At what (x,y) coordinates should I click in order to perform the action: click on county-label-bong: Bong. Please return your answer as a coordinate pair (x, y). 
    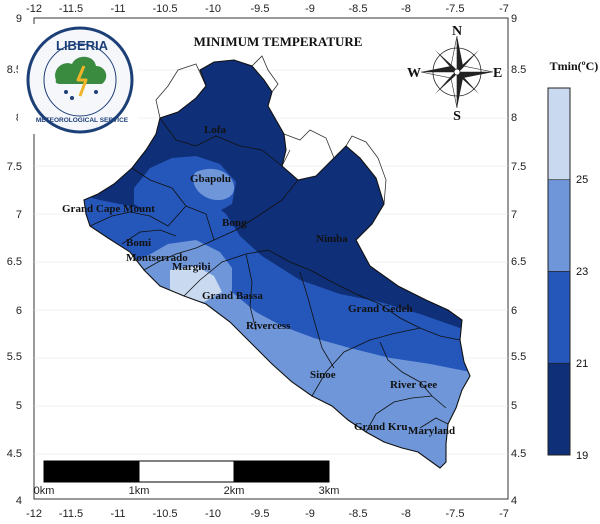
    Looking at the image, I should click on (234, 223).